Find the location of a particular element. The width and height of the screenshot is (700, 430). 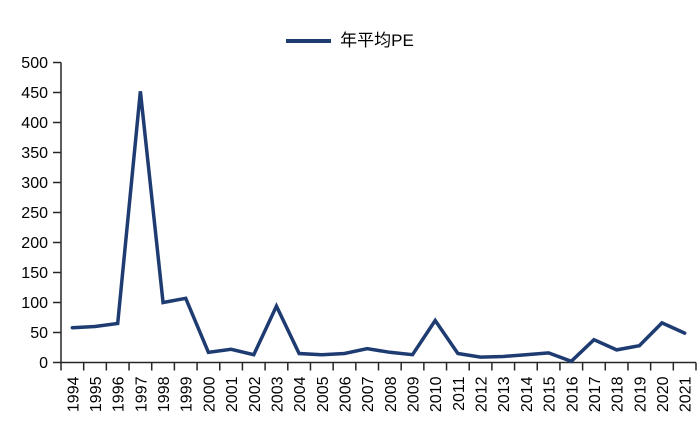

y-tick-label: 250 is located at coordinates (34, 213).